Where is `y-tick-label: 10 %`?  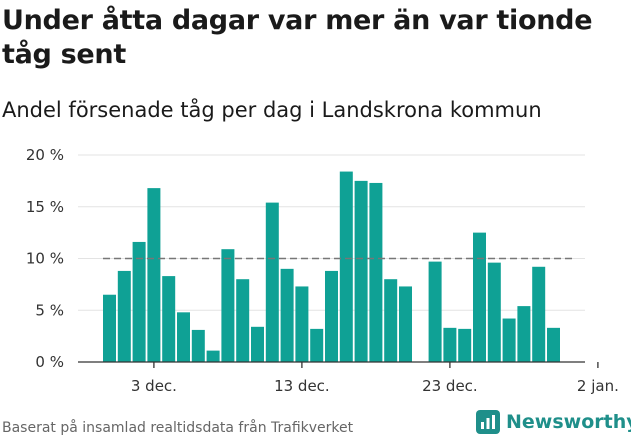 y-tick-label: 10 % is located at coordinates (45, 259).